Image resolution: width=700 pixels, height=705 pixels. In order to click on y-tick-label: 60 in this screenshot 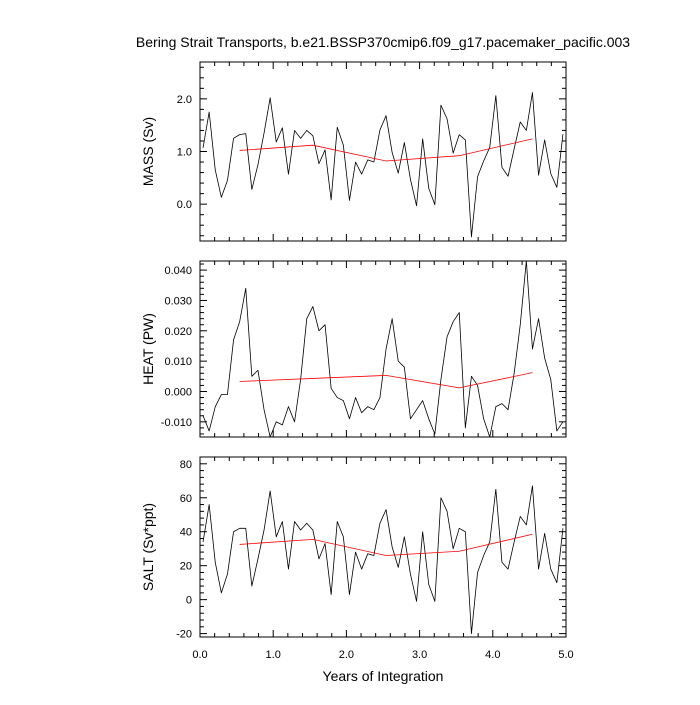, I will do `click(186, 499)`.